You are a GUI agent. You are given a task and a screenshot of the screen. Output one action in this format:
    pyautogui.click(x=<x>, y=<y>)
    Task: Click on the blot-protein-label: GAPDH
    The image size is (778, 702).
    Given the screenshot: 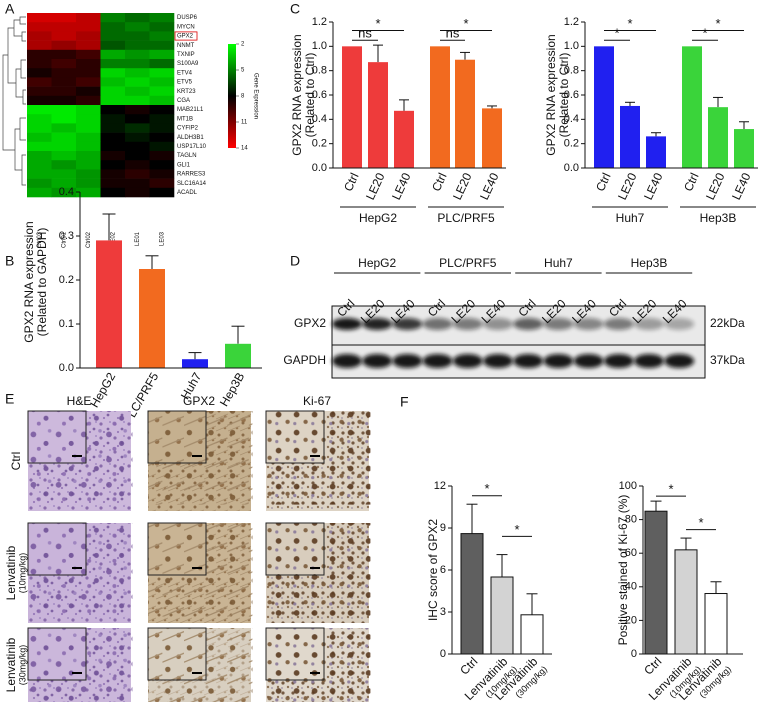 What is the action you would take?
    pyautogui.click(x=304, y=360)
    